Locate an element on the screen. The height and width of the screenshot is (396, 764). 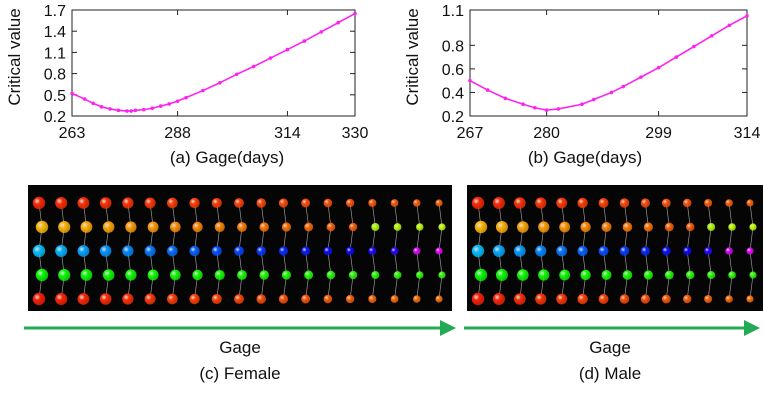
y-axis-label: Critical value is located at coordinates (14, 56).